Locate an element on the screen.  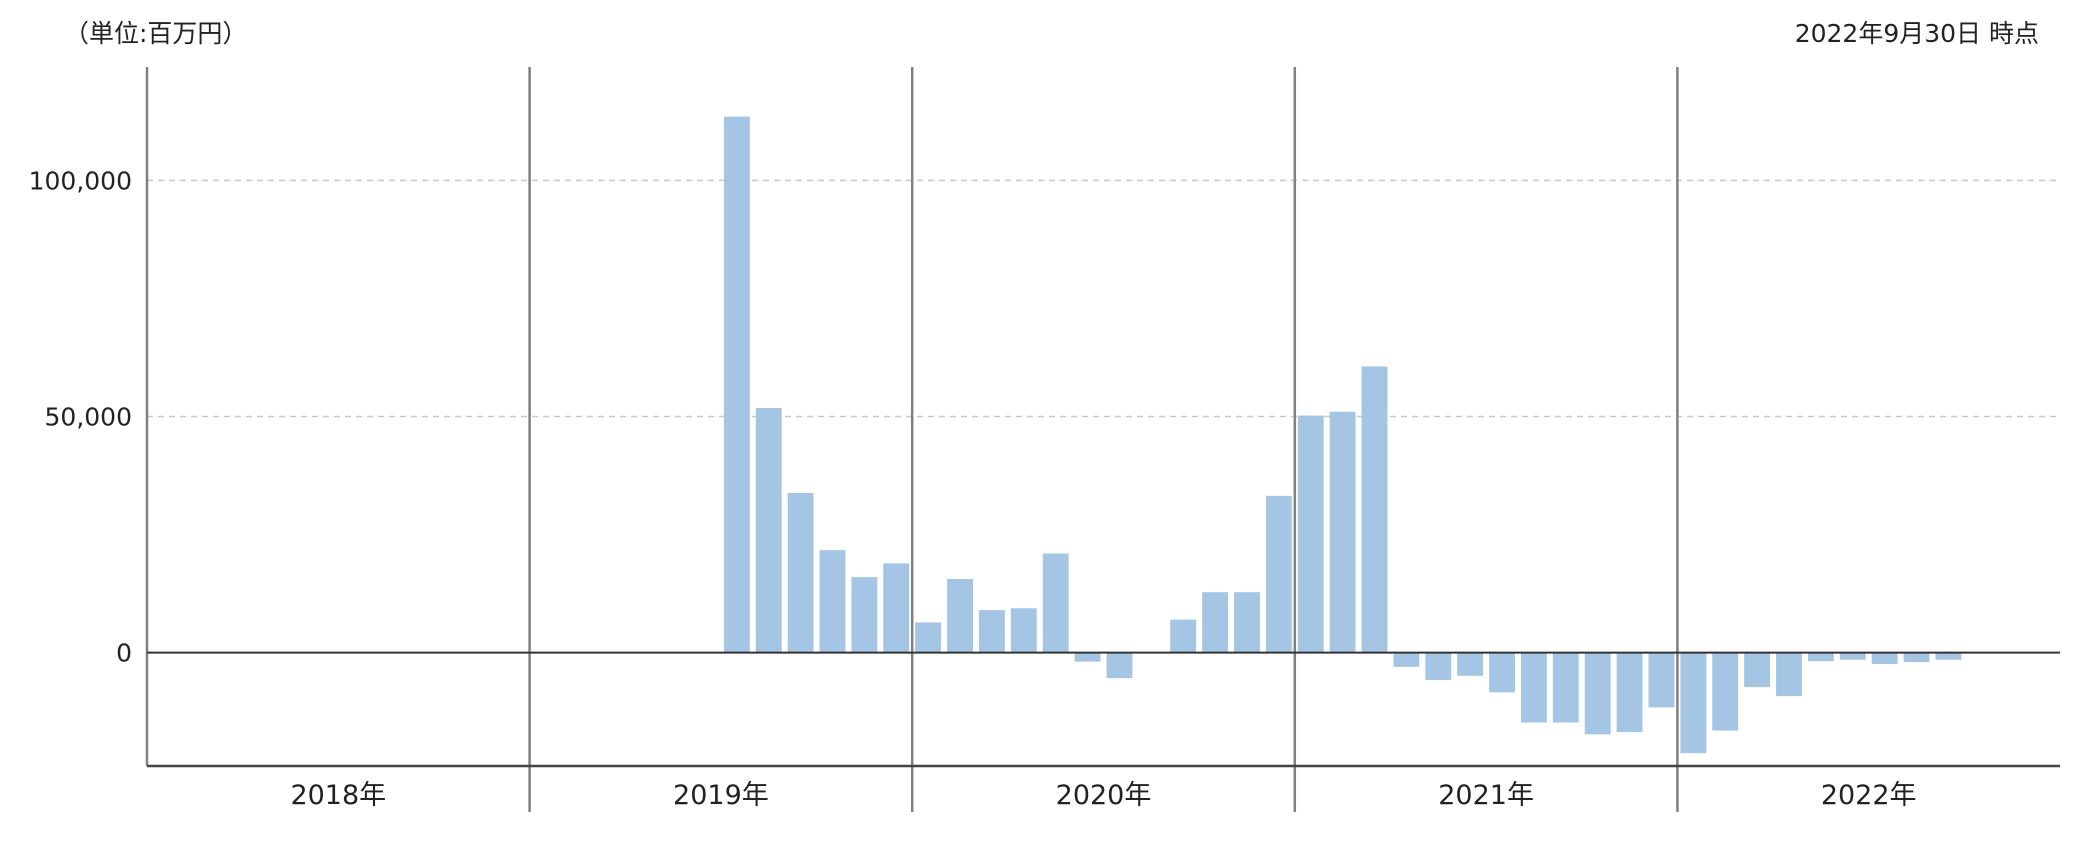
y-tick-label: 100,000 is located at coordinates (80, 180).